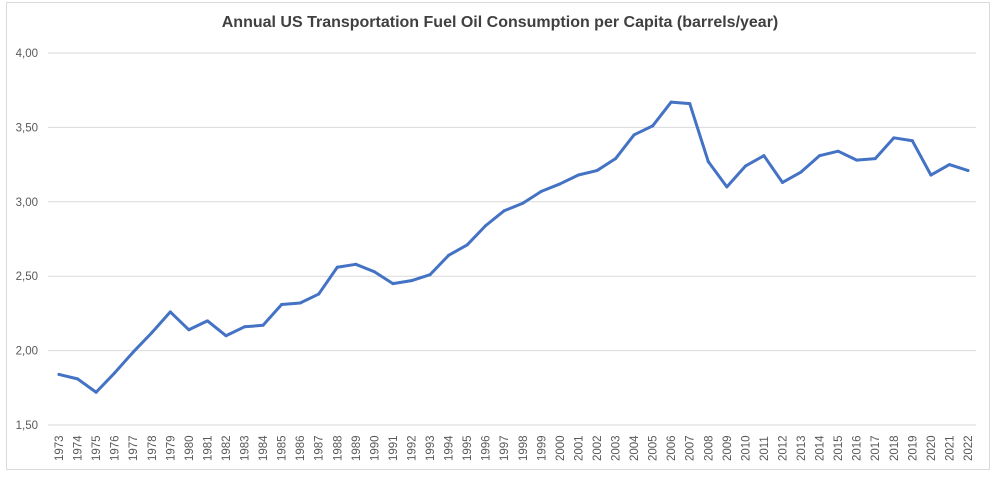  I want to click on x-tick-label: 2003, so click(617, 448).